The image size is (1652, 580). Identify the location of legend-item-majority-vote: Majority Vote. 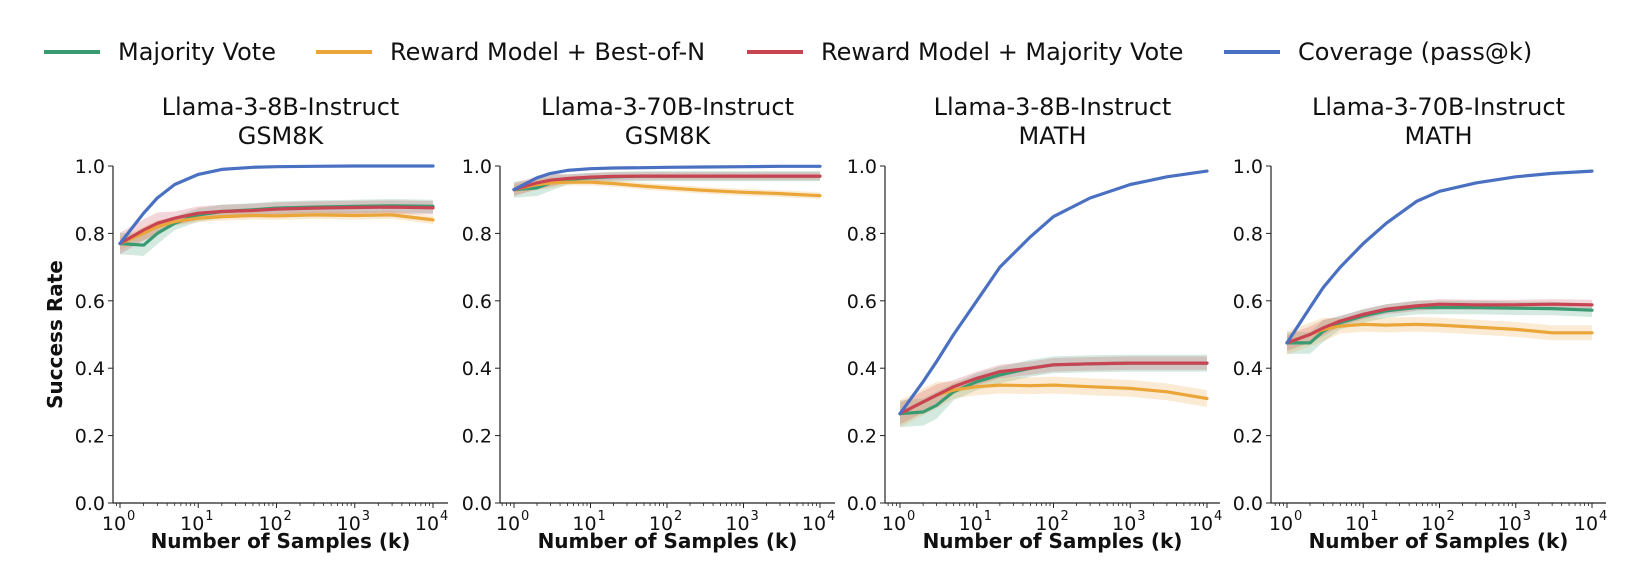
(160, 52).